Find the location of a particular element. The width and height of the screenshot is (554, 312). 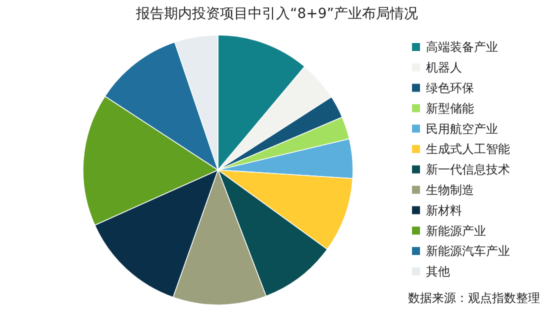

legend-label: 新能源汽车产业 is located at coordinates (468, 251).